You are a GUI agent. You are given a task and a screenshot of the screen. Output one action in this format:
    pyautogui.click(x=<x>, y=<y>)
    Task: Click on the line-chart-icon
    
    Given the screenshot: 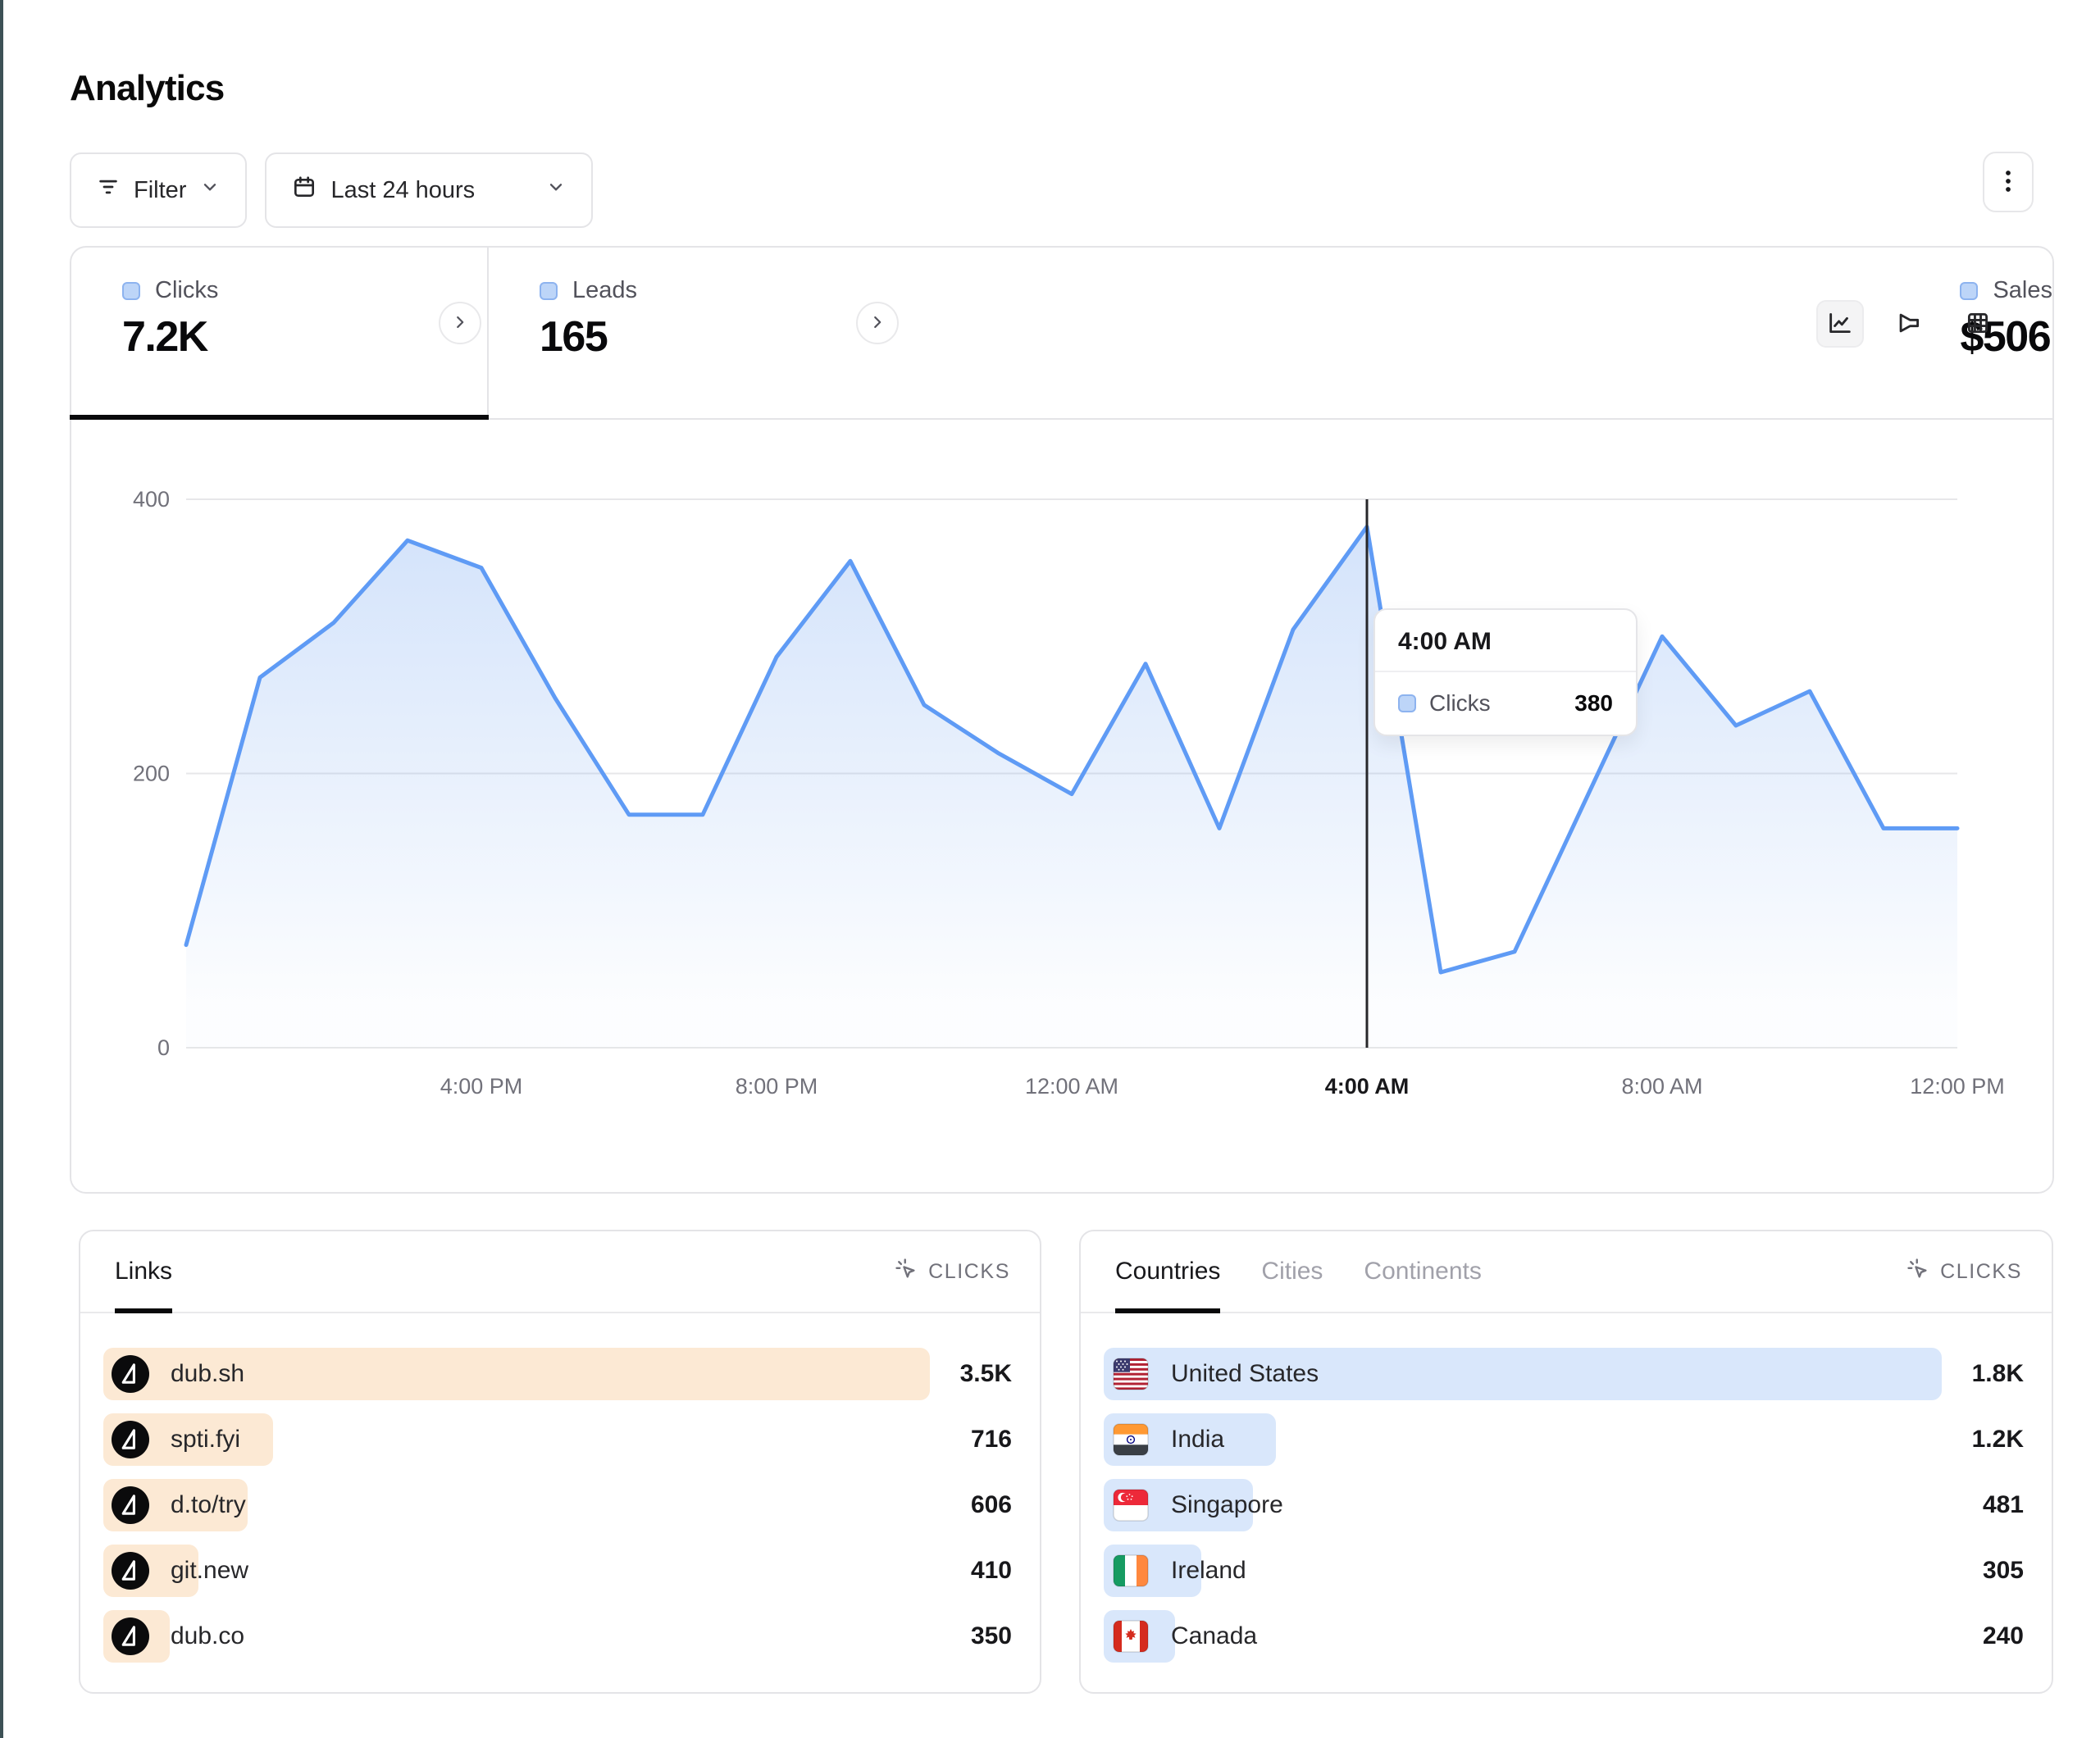 What is the action you would take?
    pyautogui.click(x=1840, y=324)
    